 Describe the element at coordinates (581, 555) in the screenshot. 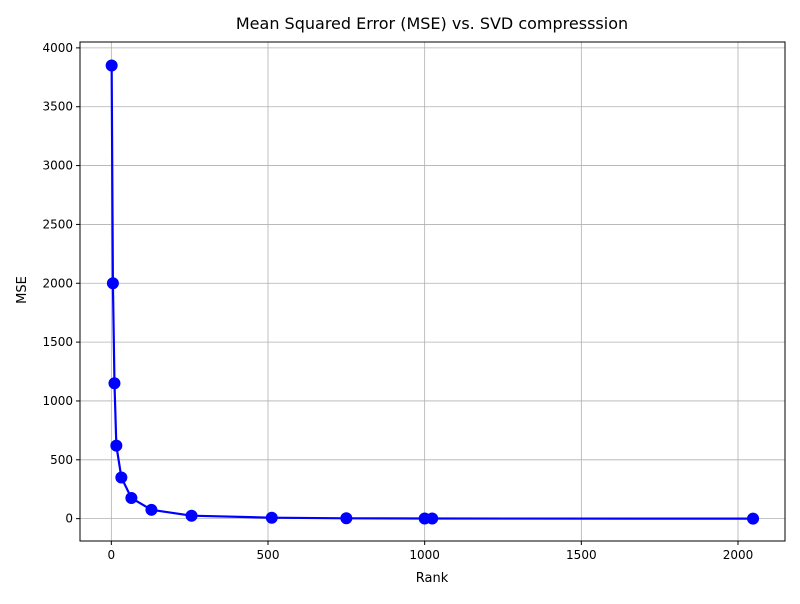

I see `x-tick-label: 1500` at that location.